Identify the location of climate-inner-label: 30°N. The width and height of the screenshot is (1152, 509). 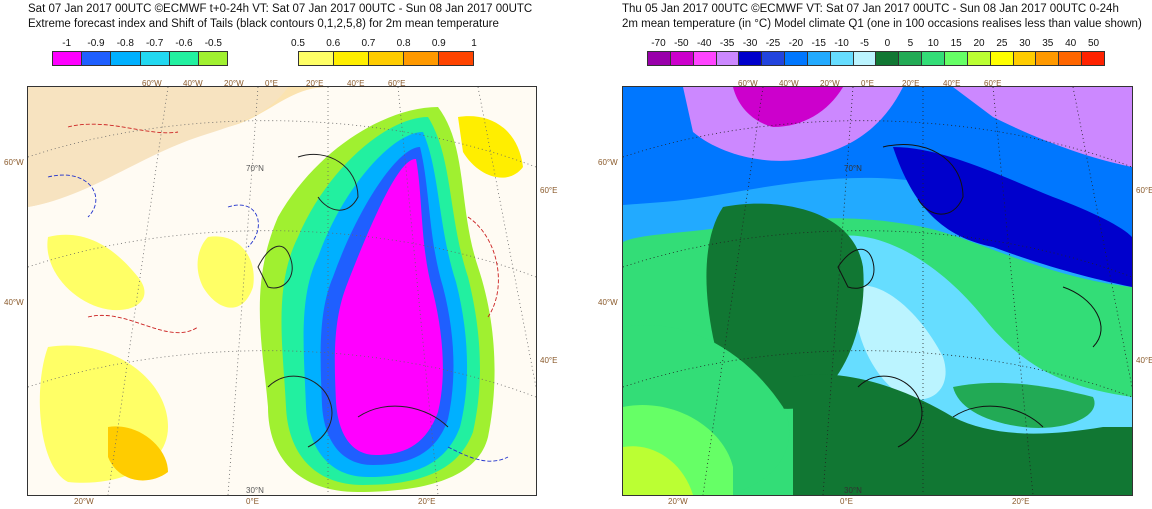
(853, 490).